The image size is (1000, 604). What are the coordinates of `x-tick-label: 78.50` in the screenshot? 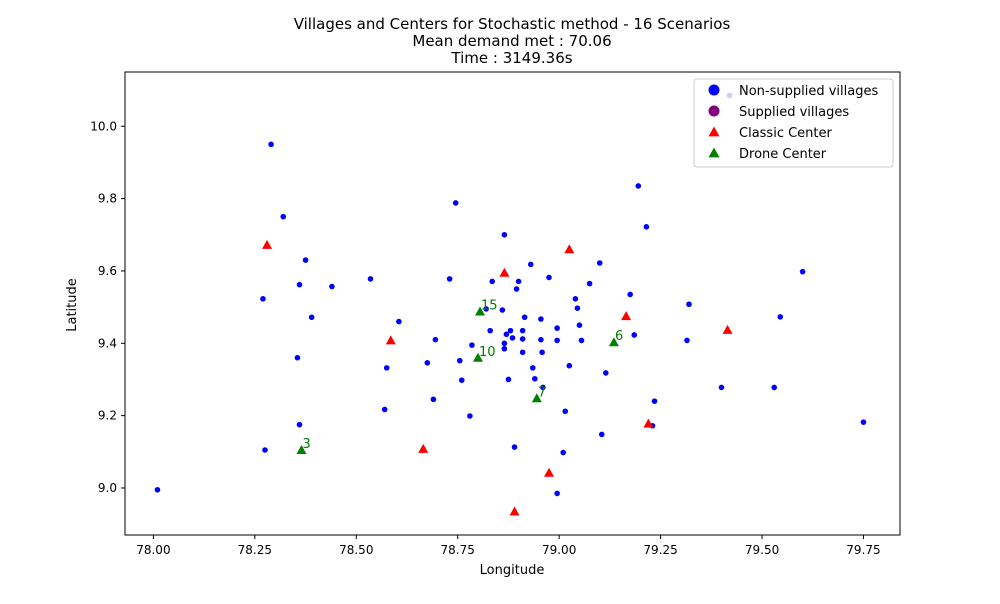 It's located at (356, 550).